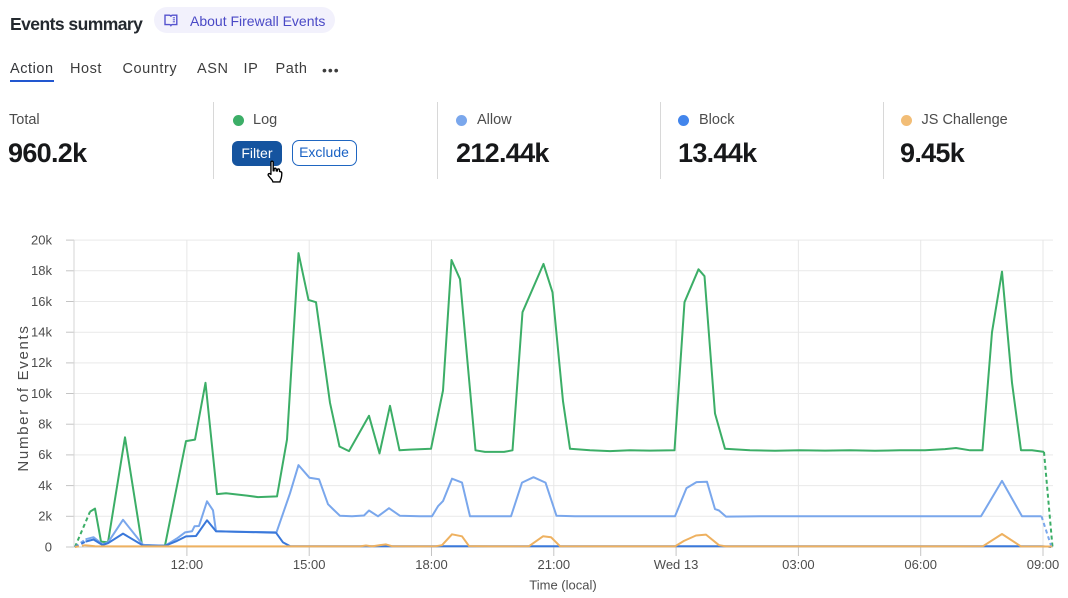  I want to click on svg-text: 14k, so click(41, 332).